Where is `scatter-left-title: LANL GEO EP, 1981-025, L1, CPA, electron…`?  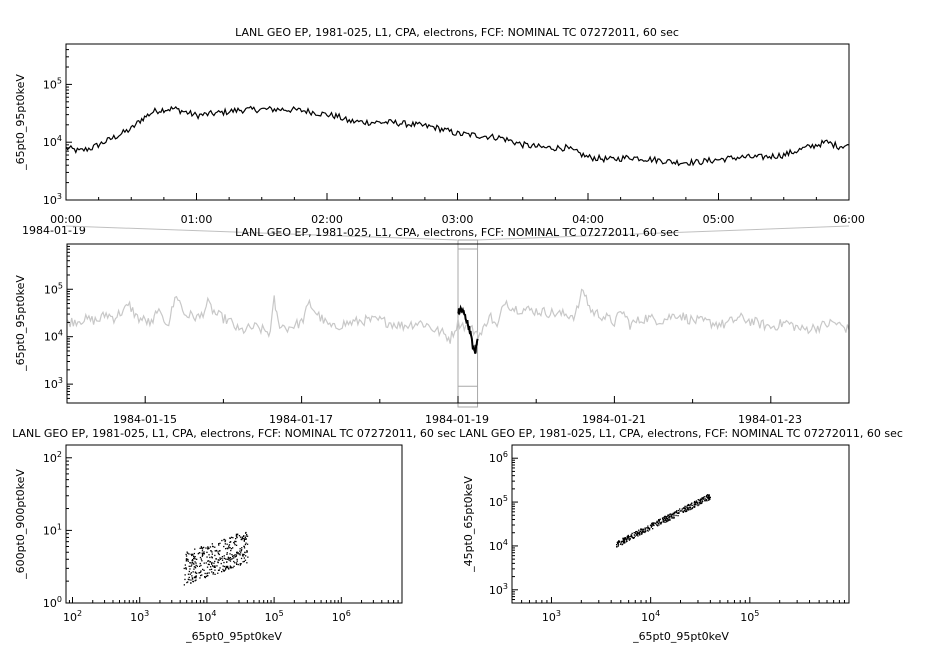
scatter-left-title: LANL GEO EP, 1981-025, L1, CPA, electron… is located at coordinates (234, 433).